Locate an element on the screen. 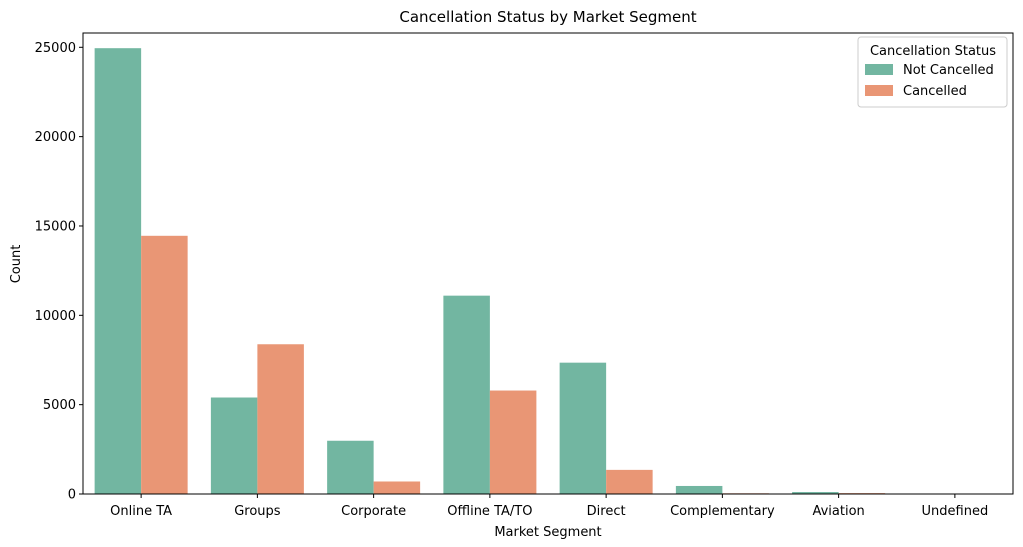 This screenshot has width=1023, height=547. y-tick-label: 25000 is located at coordinates (55, 48).